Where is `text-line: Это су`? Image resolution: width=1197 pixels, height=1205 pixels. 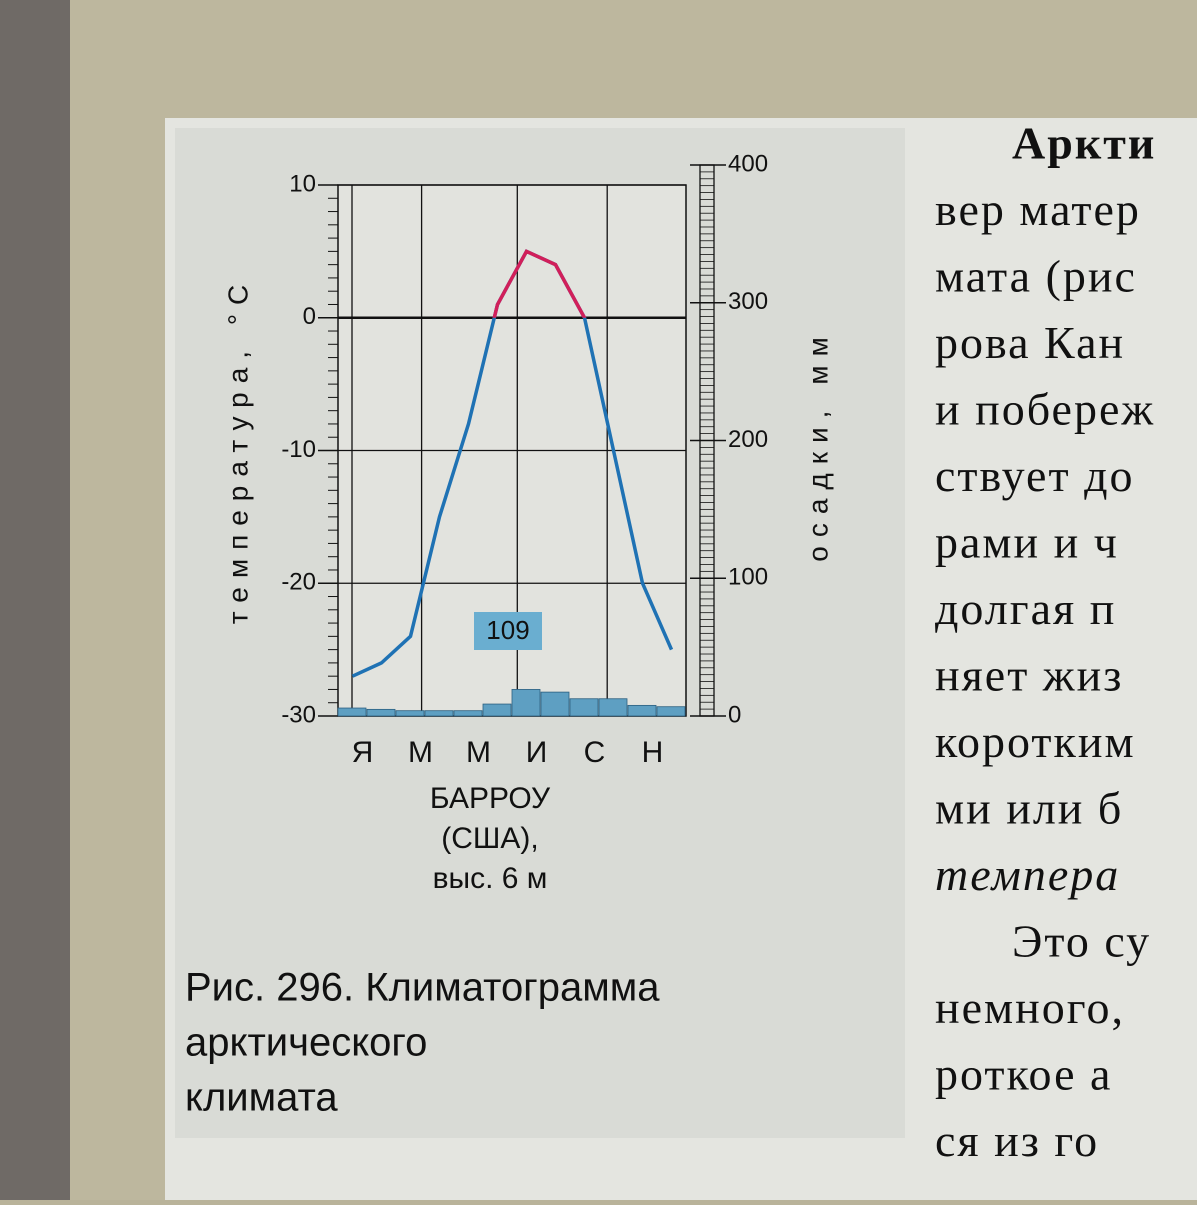 text-line: Это су is located at coordinates (1081, 941).